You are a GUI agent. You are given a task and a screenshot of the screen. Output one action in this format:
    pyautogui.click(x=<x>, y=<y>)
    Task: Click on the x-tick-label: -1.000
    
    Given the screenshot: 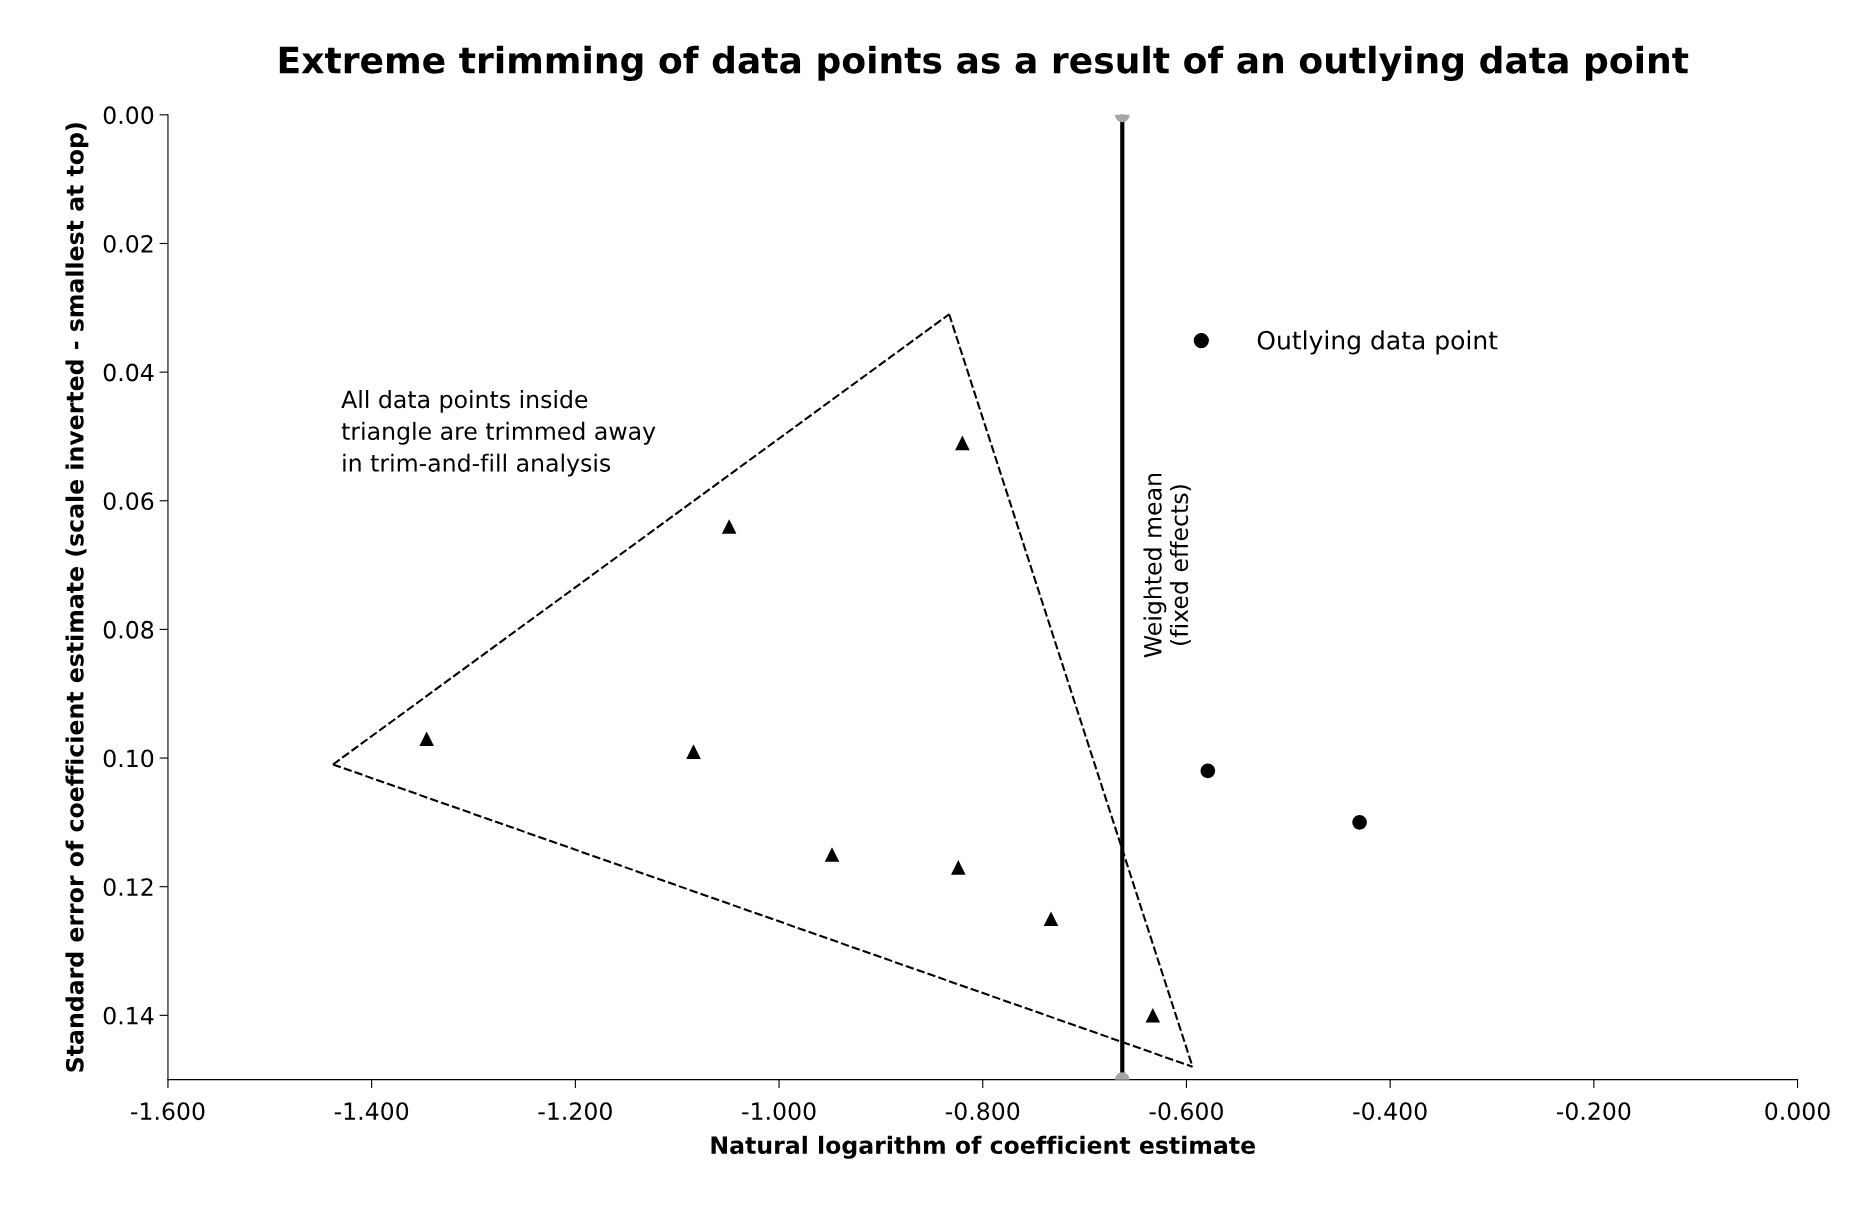 What is the action you would take?
    pyautogui.click(x=779, y=1111)
    